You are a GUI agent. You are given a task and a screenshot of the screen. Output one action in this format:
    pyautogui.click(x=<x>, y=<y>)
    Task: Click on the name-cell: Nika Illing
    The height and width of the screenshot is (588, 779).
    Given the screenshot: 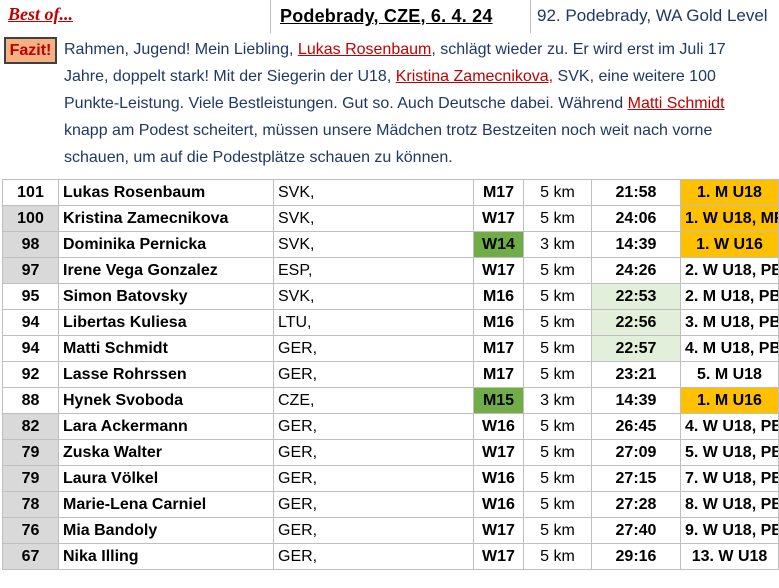 What is the action you would take?
    pyautogui.click(x=166, y=556)
    